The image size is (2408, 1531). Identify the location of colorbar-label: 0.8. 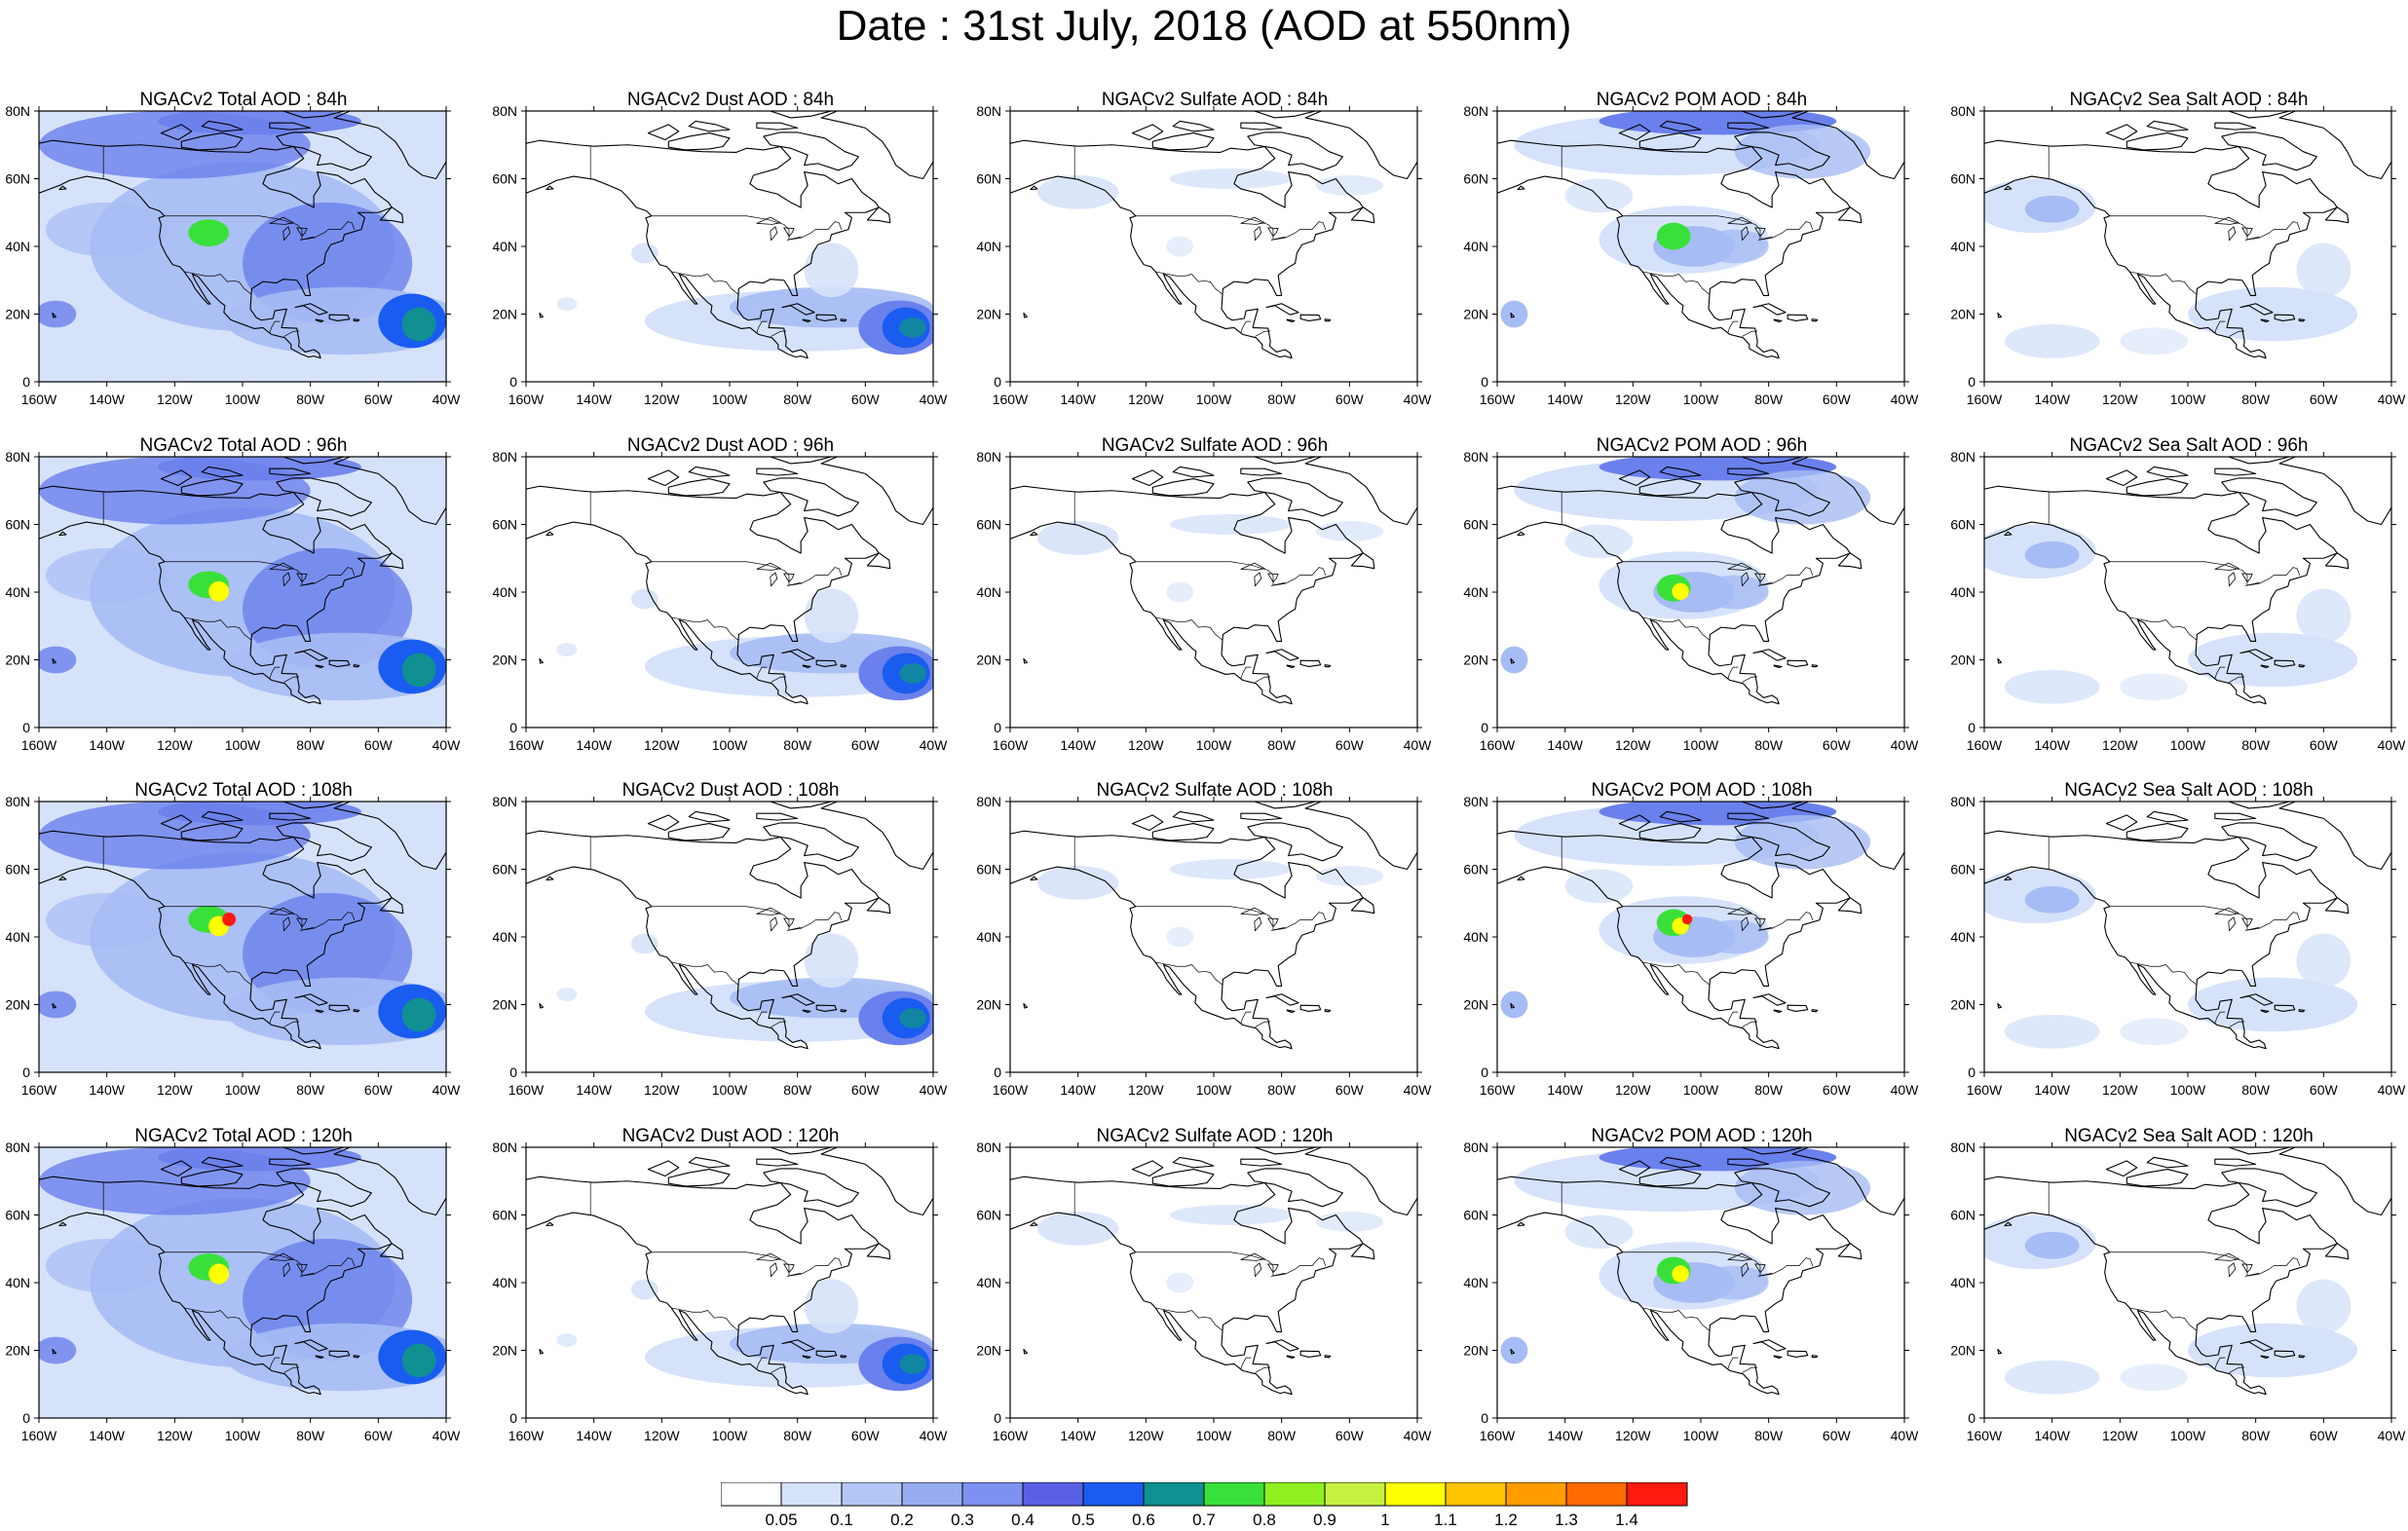
(1264, 1519).